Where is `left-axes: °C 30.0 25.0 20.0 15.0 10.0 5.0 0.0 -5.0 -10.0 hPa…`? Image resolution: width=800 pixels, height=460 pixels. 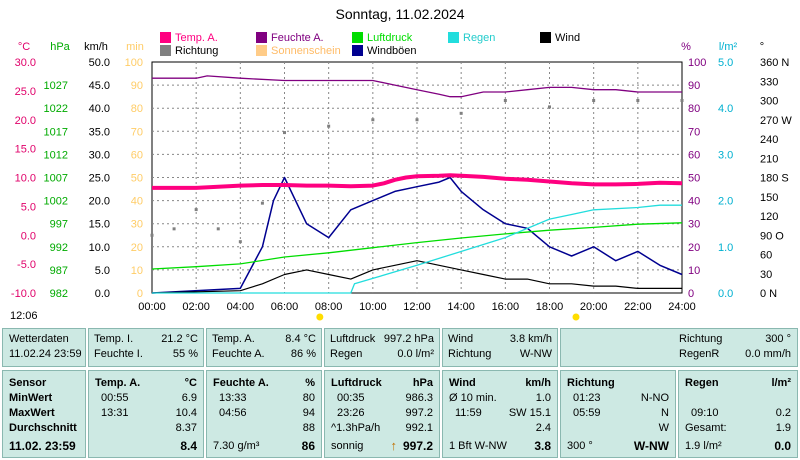 left-axes: °C 30.0 25.0 20.0 15.0 10.0 5.0 0.0 -5.0 -10.0 hPa… is located at coordinates (77, 170).